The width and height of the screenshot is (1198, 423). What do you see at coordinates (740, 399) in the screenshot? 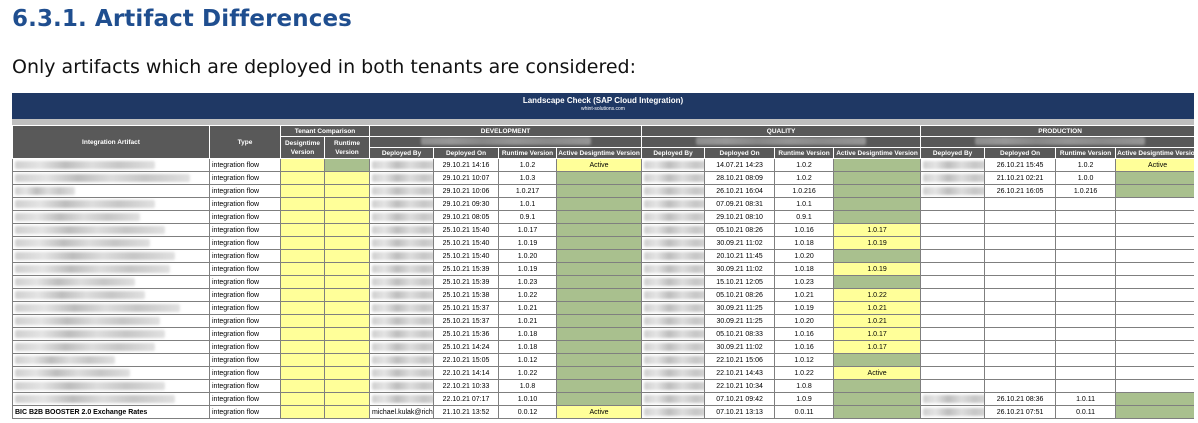
I see `cell-qa-deployed-on: 07.10.21 09:42` at bounding box center [740, 399].